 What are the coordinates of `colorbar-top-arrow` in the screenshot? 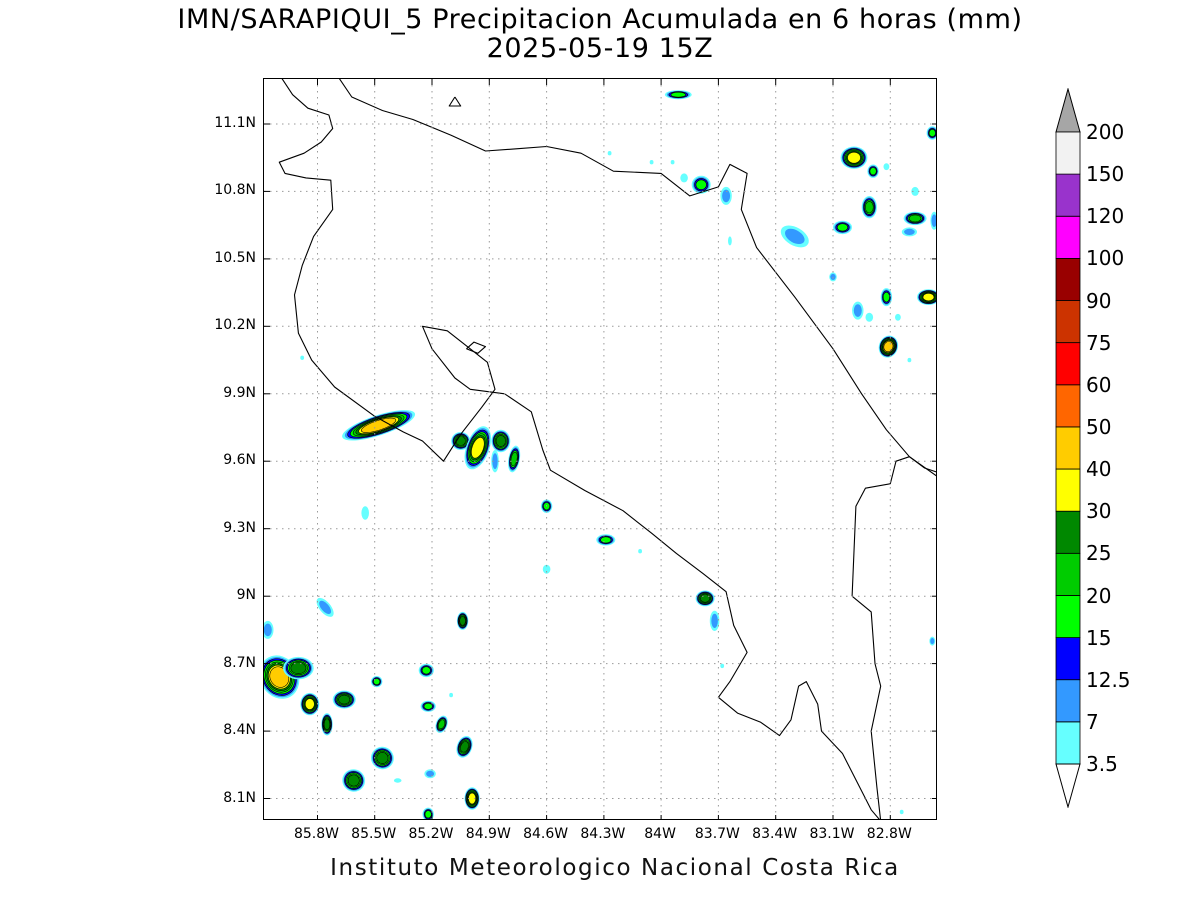 It's located at (1068, 110).